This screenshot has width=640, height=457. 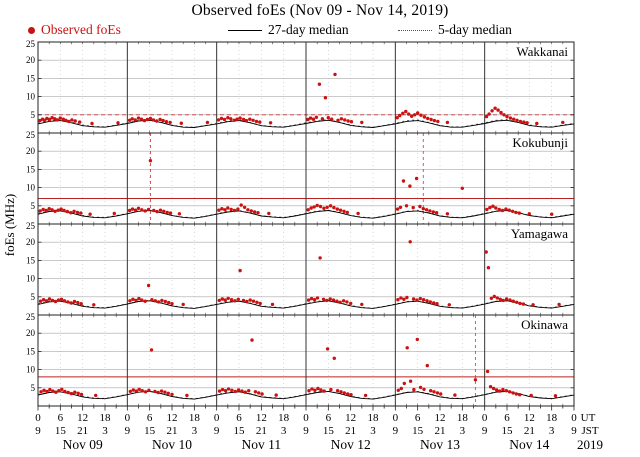 What do you see at coordinates (239, 418) in the screenshot?
I see `ut-tick-label: 6` at bounding box center [239, 418].